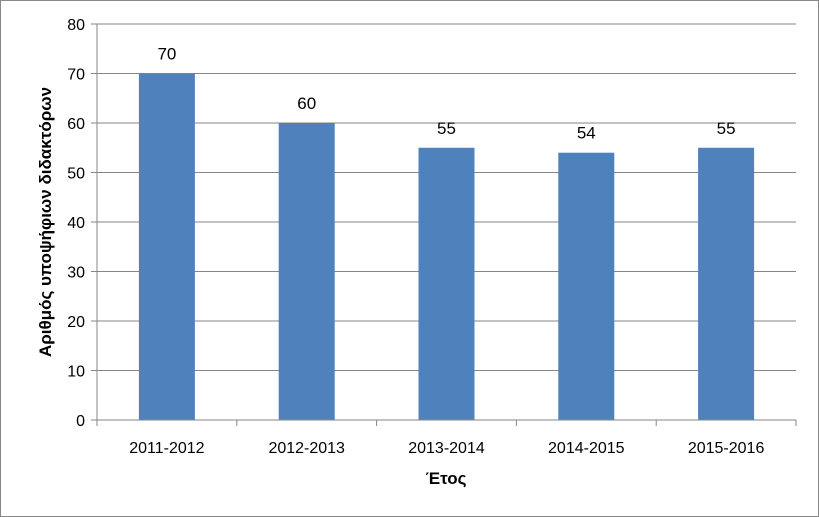 Image resolution: width=819 pixels, height=517 pixels. I want to click on x-tick-label: 2014-2015, so click(586, 448).